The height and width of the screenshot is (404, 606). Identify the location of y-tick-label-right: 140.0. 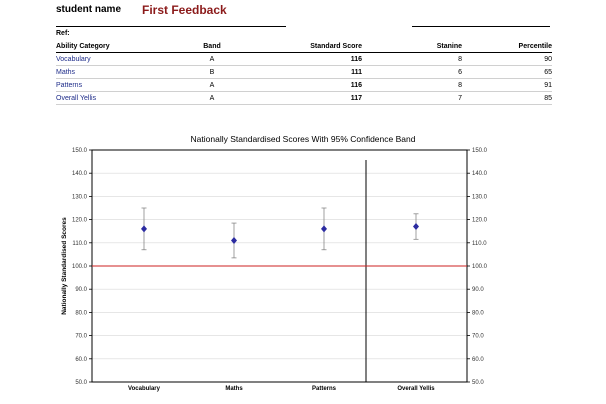
(480, 174).